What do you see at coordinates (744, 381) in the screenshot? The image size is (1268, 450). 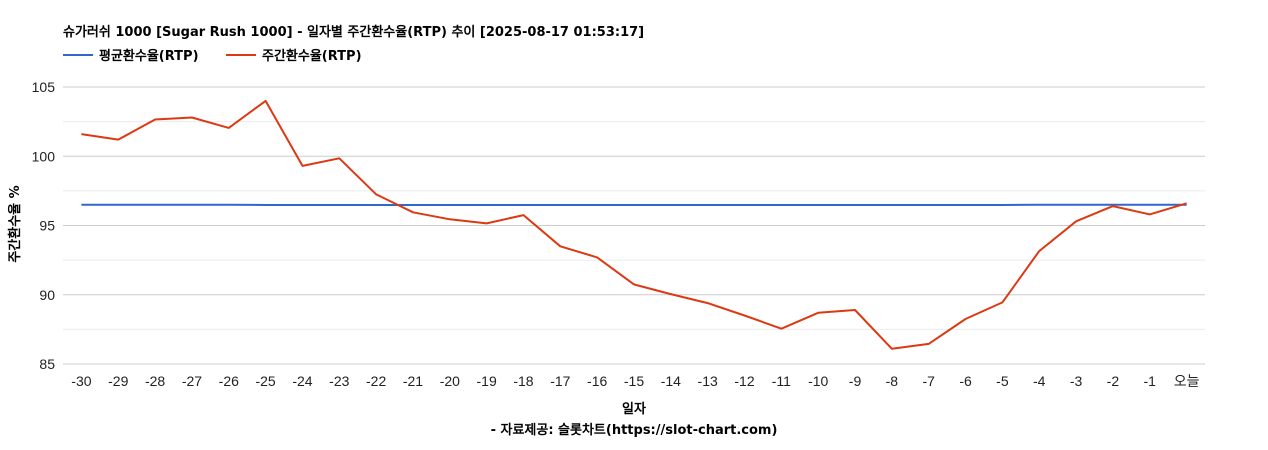 I see `x-tick-label: -12` at bounding box center [744, 381].